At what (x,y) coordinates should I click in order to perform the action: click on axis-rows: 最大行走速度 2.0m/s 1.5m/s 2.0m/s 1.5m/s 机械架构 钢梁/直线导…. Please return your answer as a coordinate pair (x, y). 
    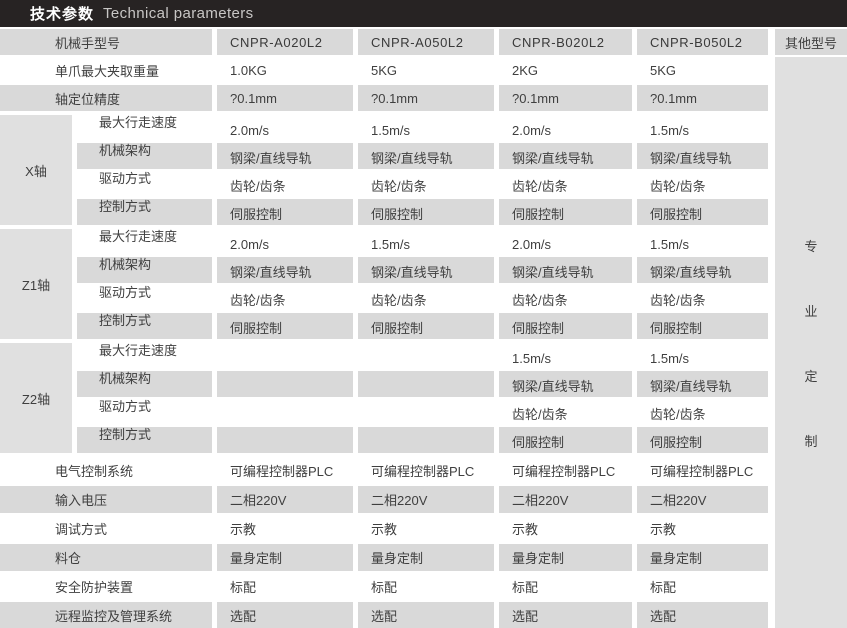
    Looking at the image, I should click on (422, 284).